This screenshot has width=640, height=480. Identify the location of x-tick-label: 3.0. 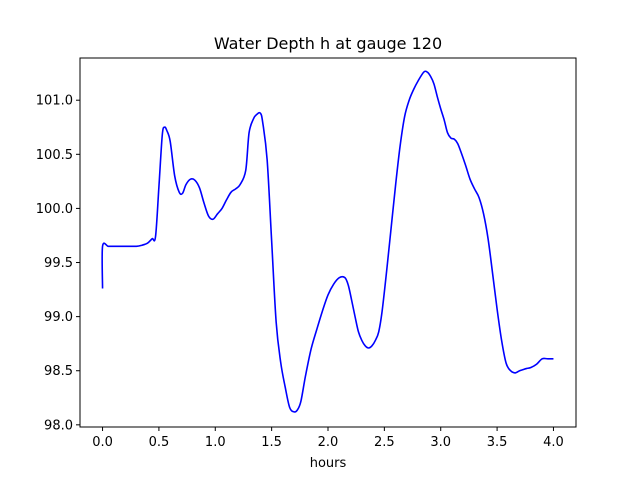
(440, 442).